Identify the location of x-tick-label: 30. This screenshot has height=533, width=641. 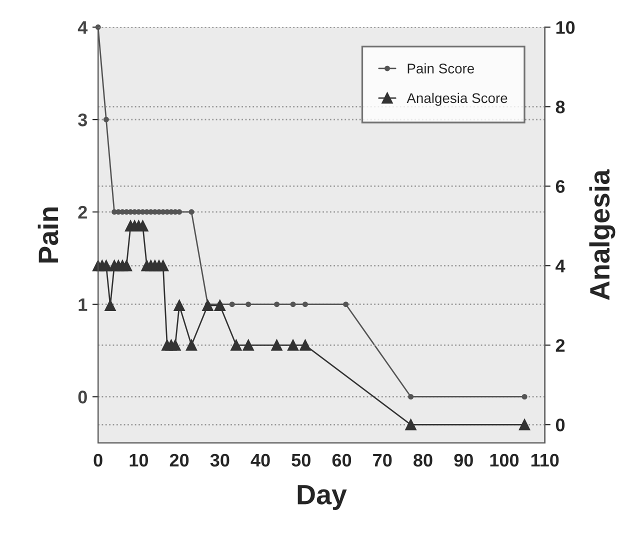
(220, 460).